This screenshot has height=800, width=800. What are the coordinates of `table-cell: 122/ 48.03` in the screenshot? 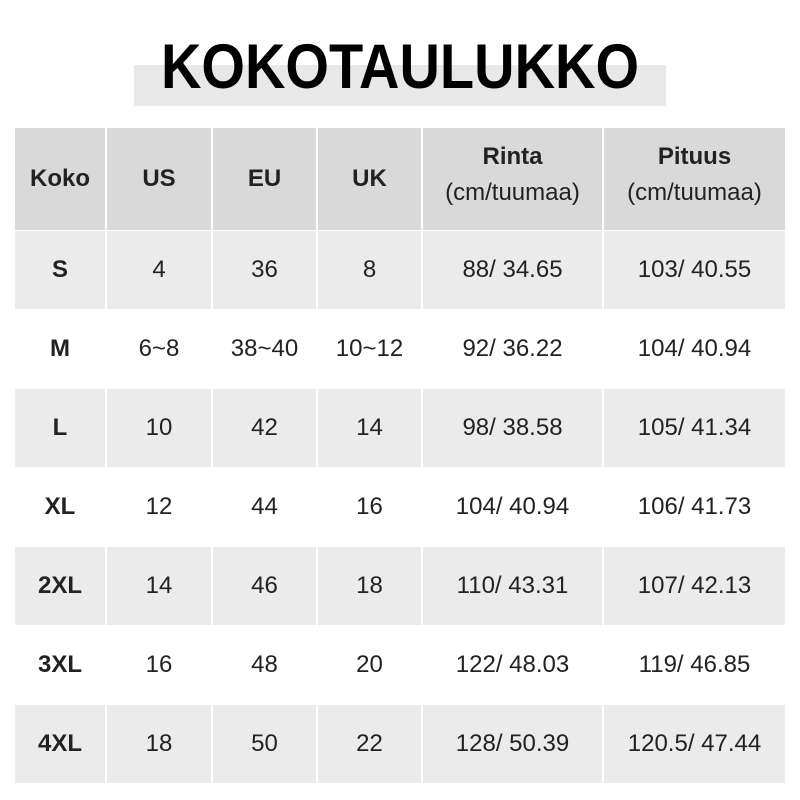 It's located at (513, 665).